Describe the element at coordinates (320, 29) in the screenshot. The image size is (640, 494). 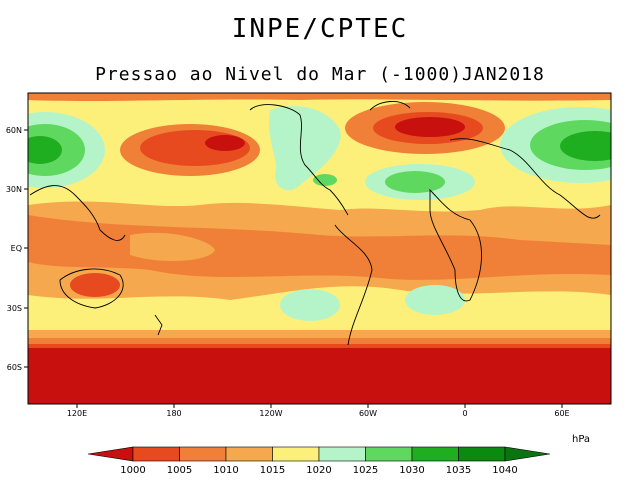
I see `map-title: INPE/CPTEC` at that location.